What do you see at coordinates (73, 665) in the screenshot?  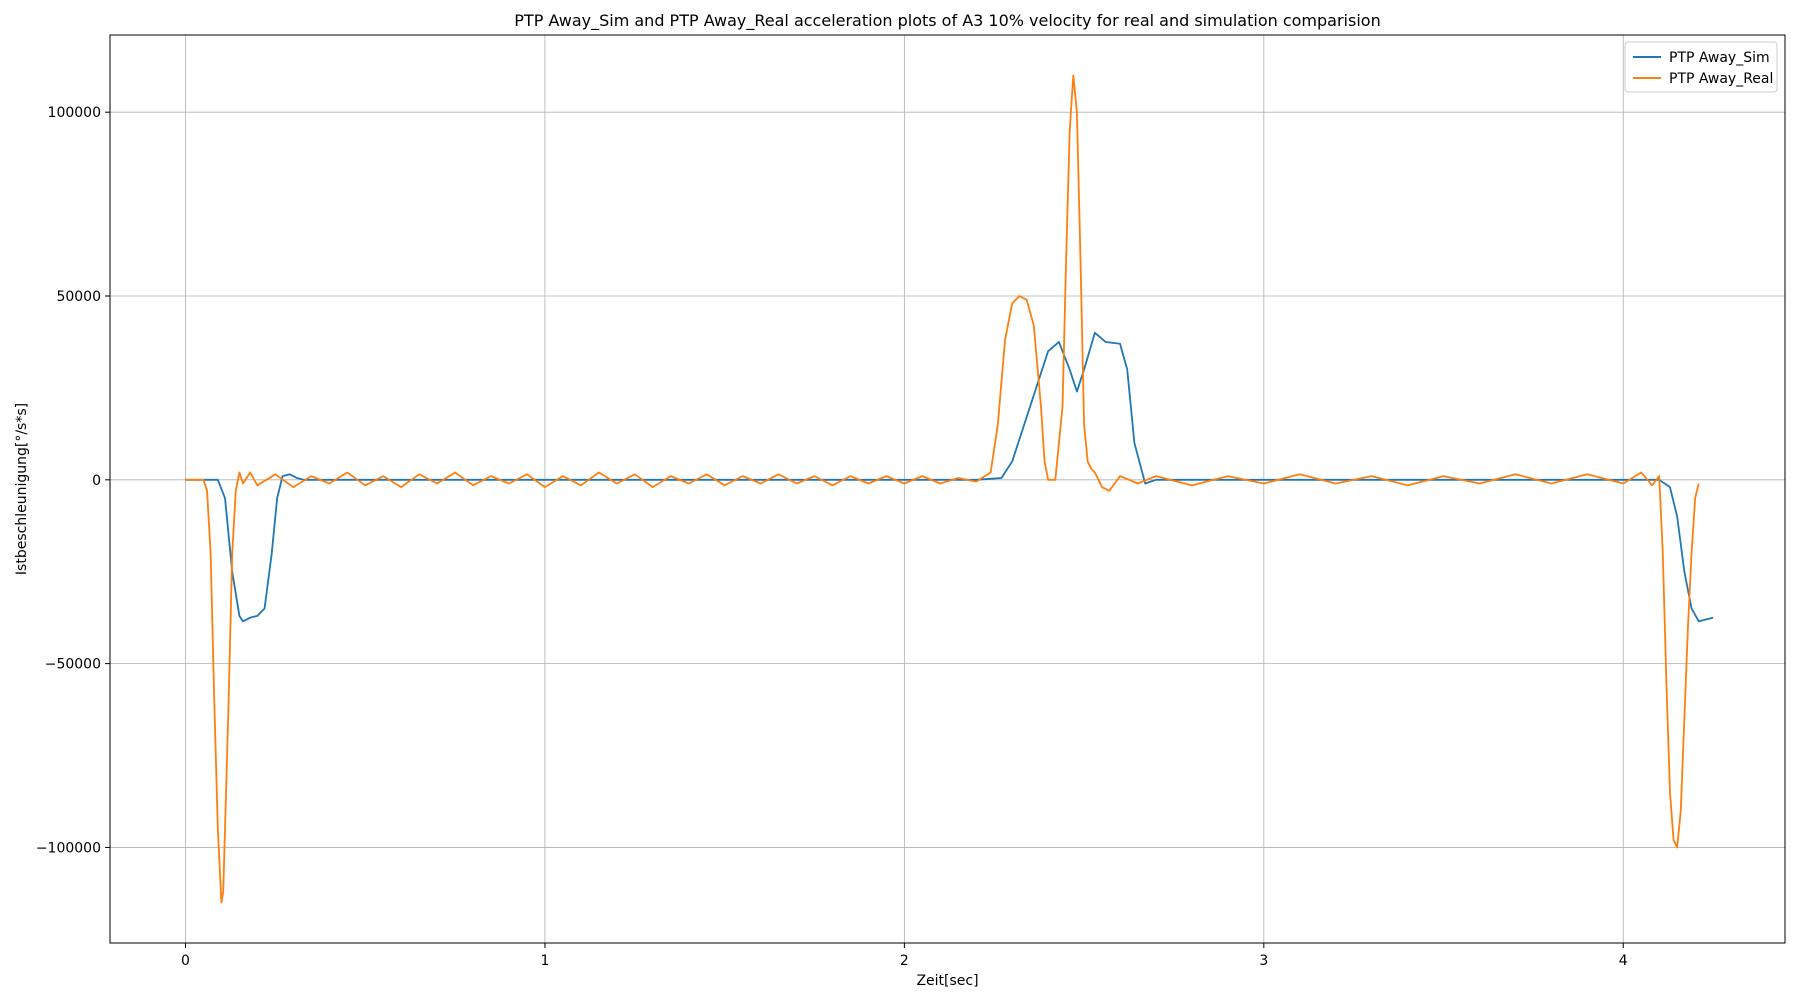 I see `y-tick-label: −50000` at bounding box center [73, 665].